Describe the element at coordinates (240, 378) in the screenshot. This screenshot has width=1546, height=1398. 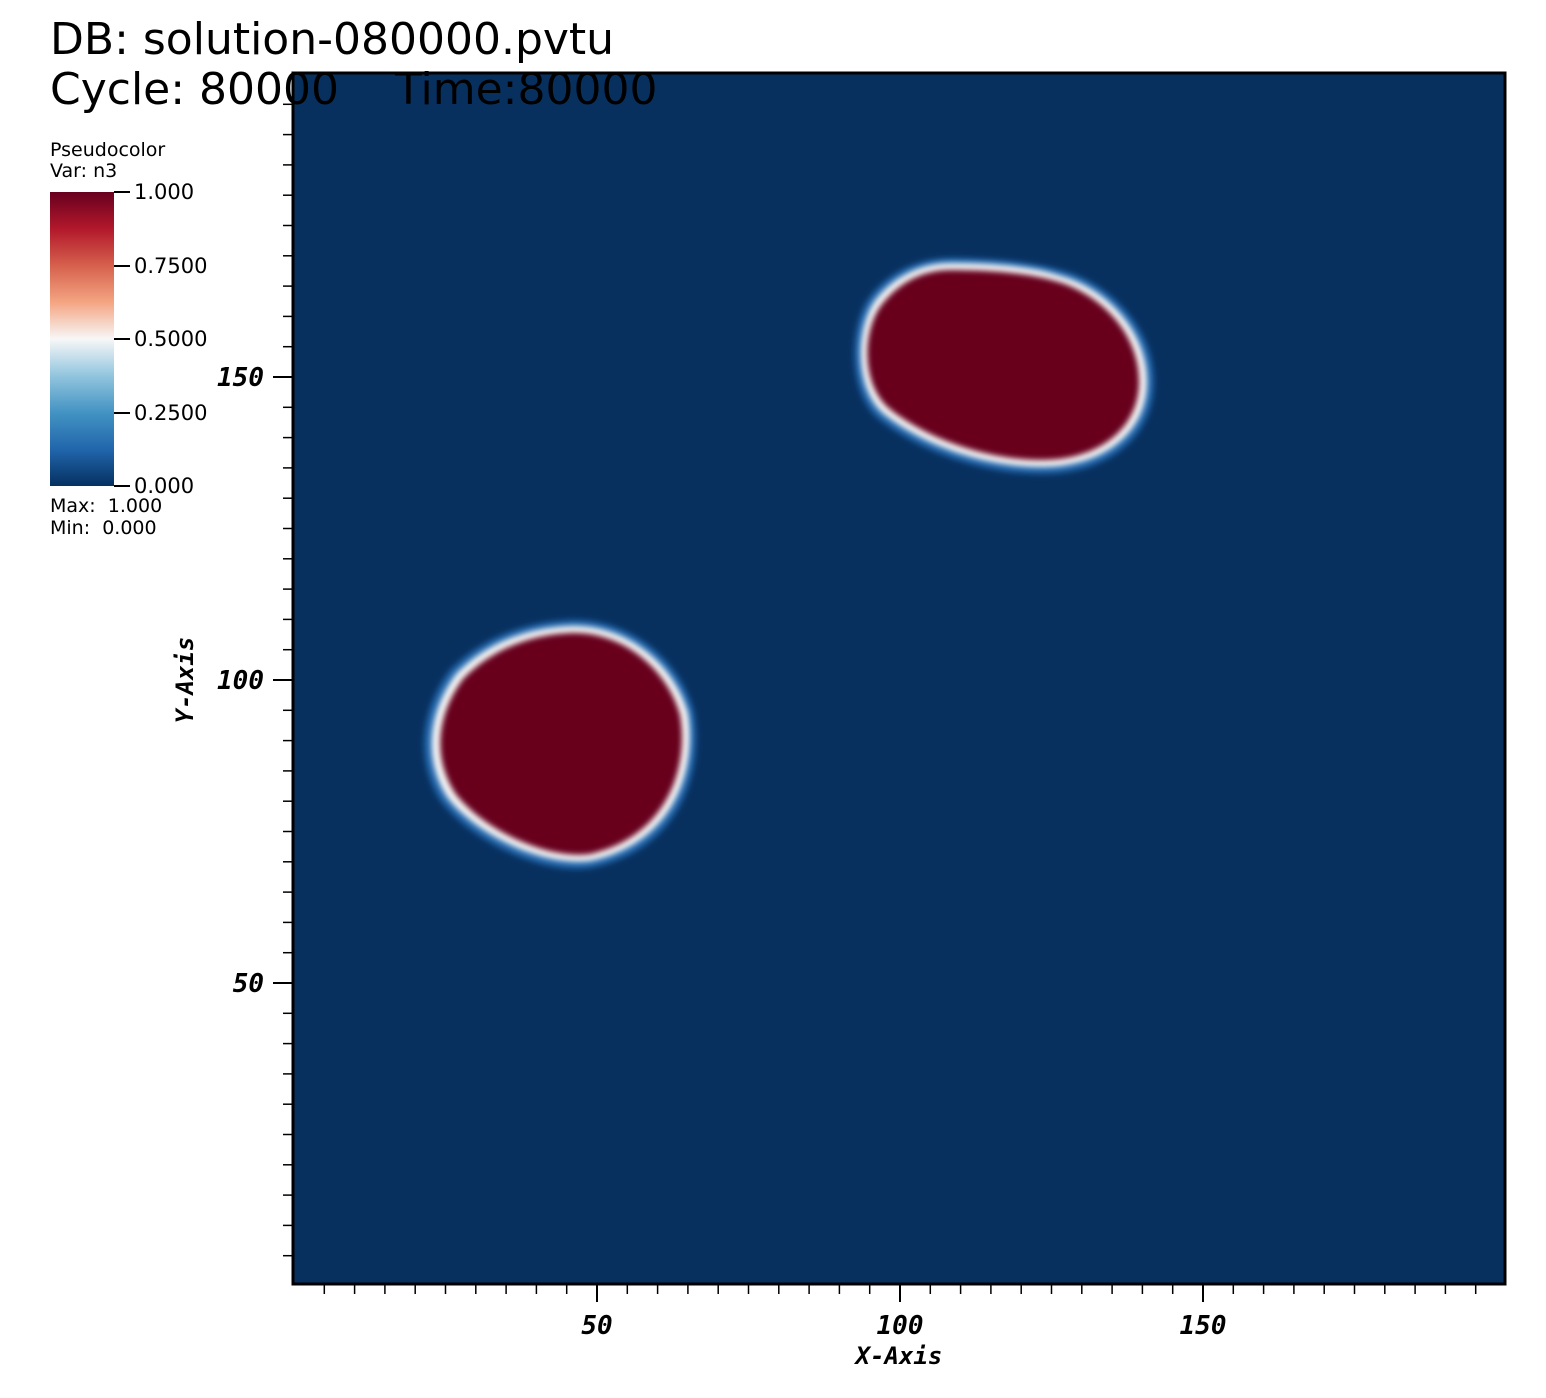
I see `y-tick-label: 150` at that location.